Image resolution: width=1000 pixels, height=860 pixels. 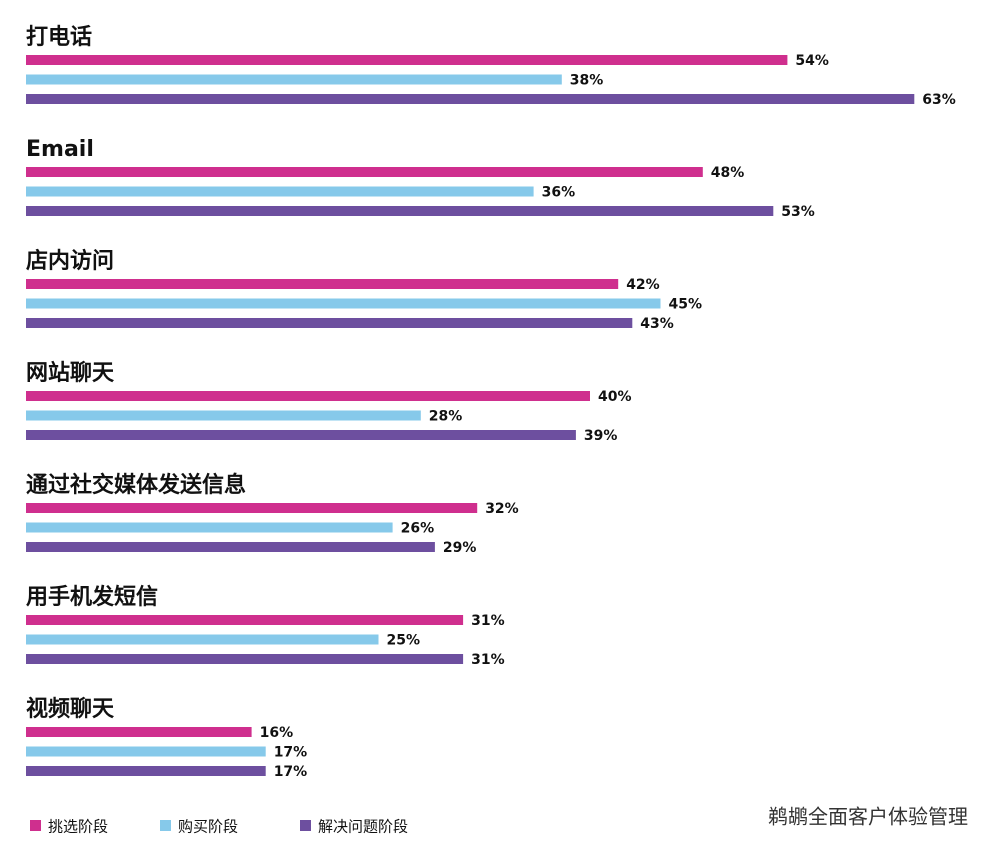 What do you see at coordinates (686, 305) in the screenshot?
I see `value-label: 45%` at bounding box center [686, 305].